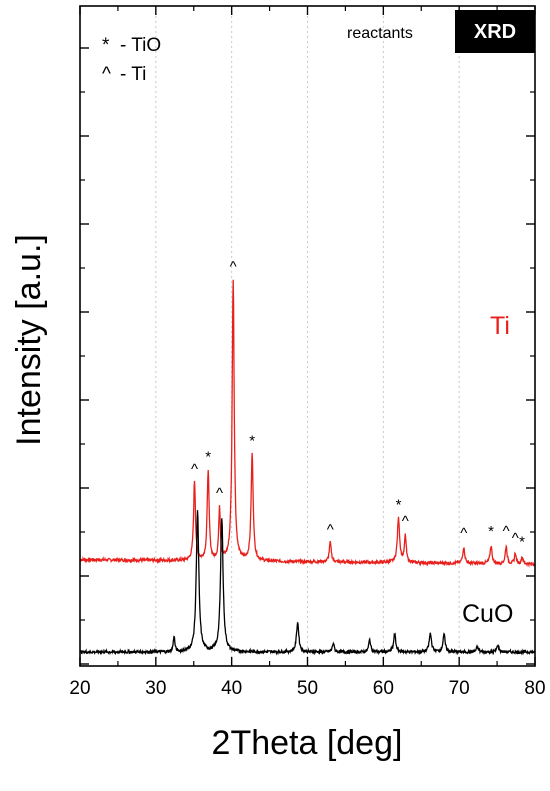  Describe the element at coordinates (252, 440) in the screenshot. I see `peak-mark-4: *` at that location.